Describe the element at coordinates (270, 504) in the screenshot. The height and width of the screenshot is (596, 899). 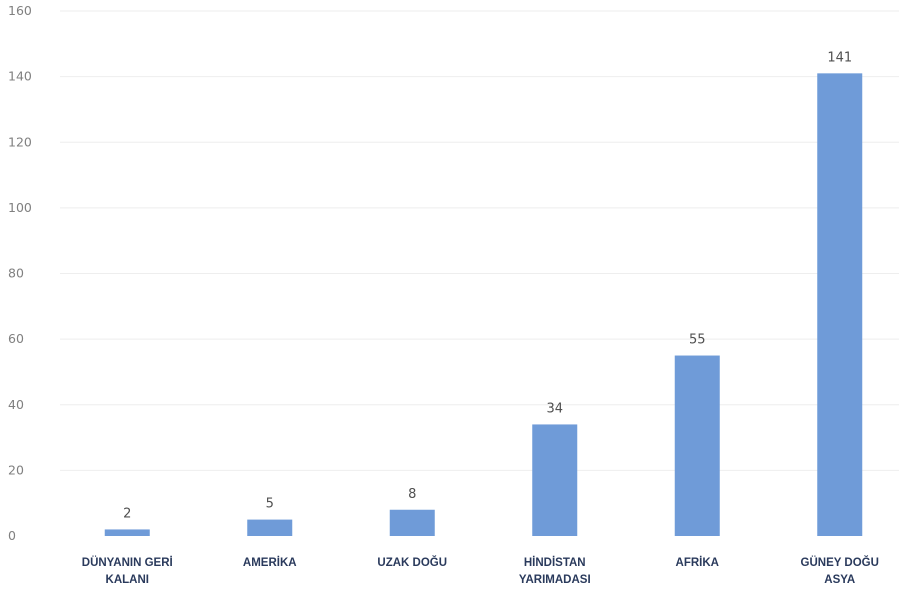
I see `data-label: 5` at that location.